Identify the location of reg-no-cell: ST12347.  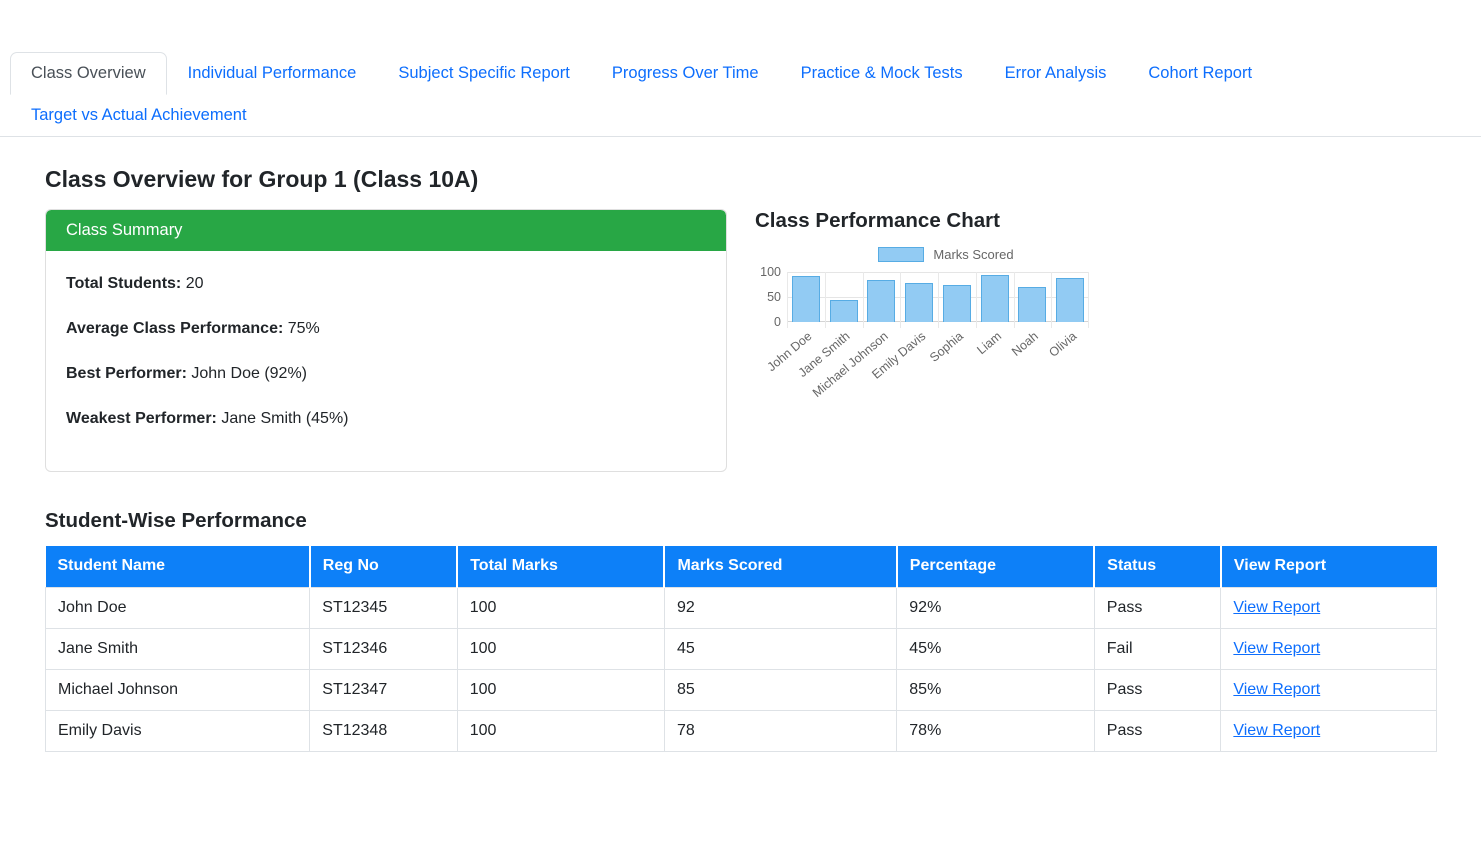
(383, 690).